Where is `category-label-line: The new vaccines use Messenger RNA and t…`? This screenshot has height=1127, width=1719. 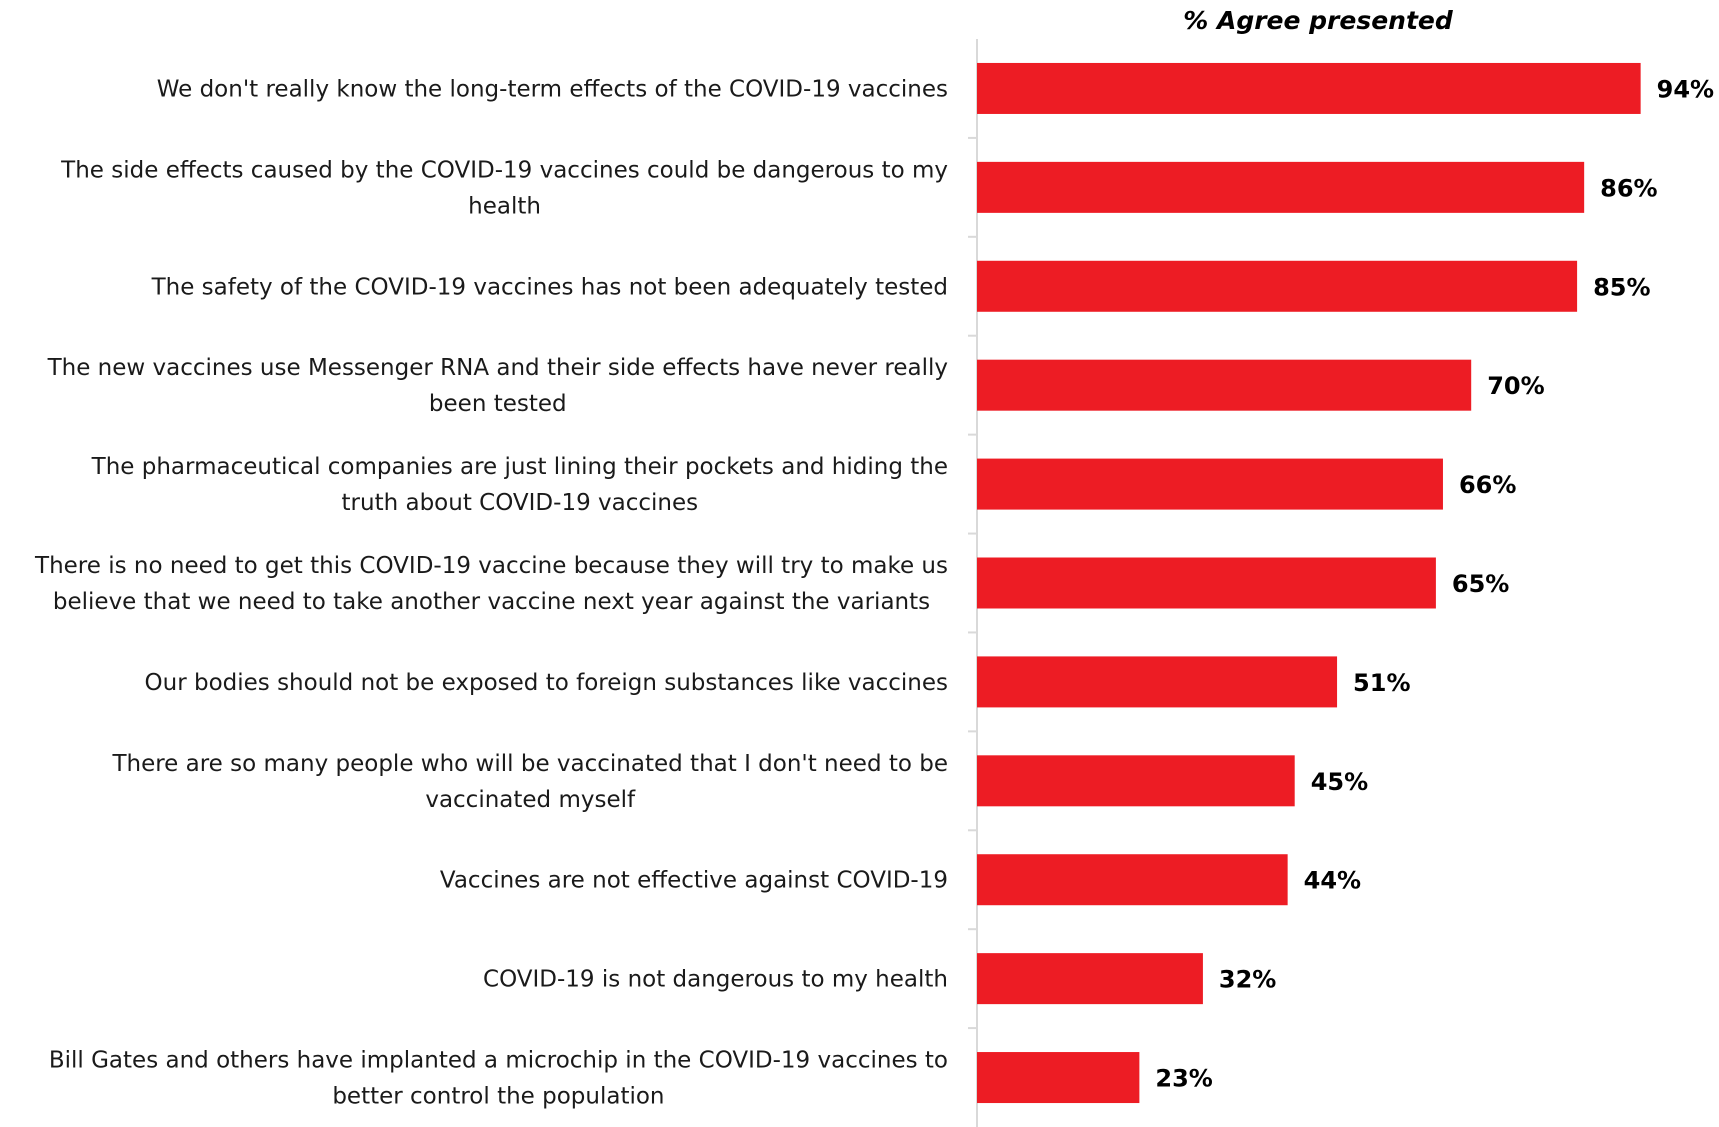 category-label-line: The new vaccines use Messenger RNA and t… is located at coordinates (497, 368).